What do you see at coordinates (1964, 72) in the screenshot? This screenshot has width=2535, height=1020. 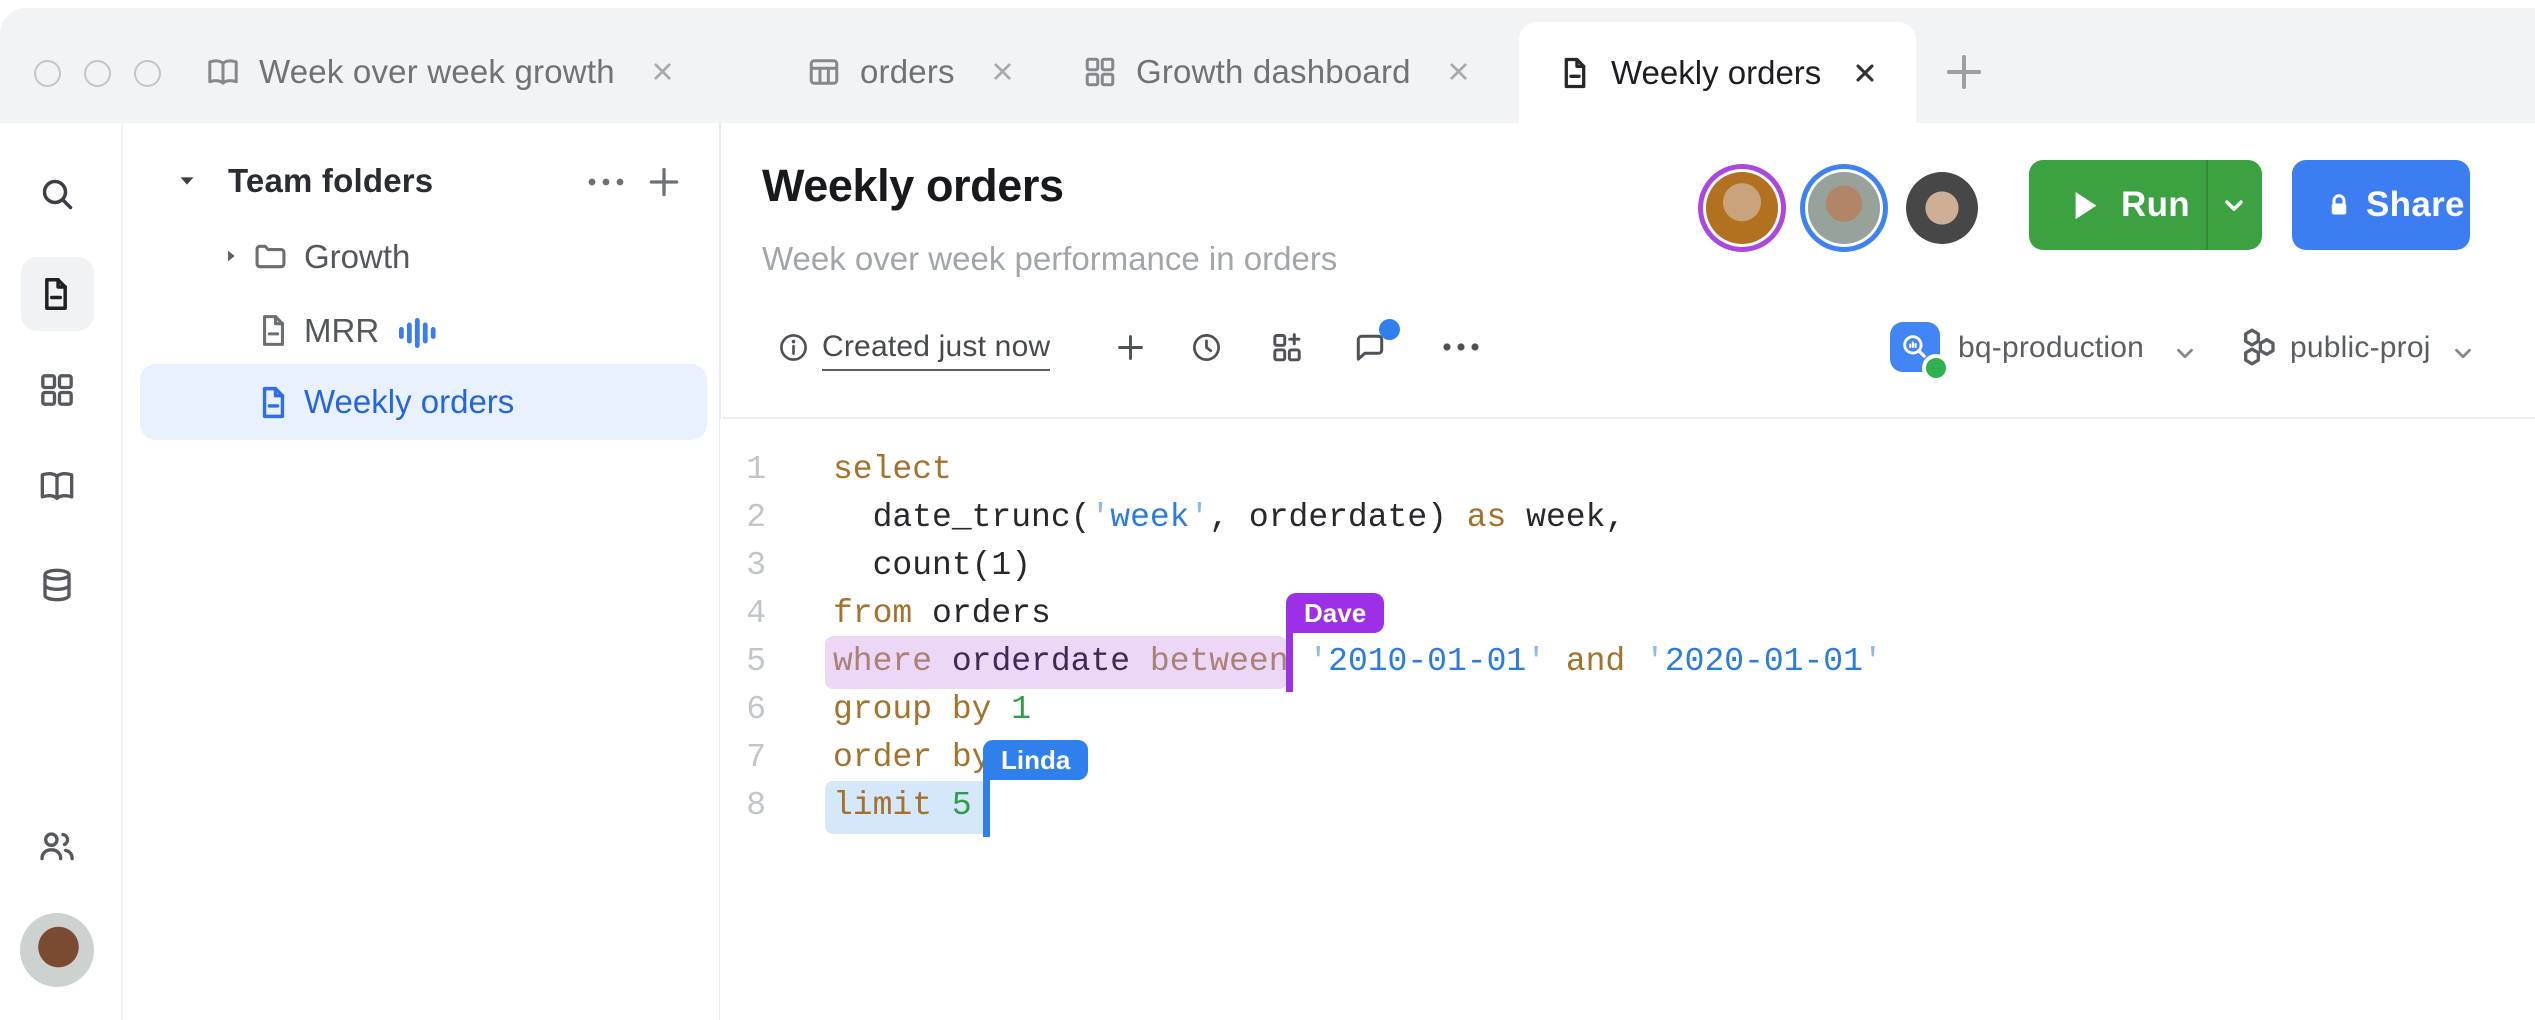 I see `new-tab-button` at bounding box center [1964, 72].